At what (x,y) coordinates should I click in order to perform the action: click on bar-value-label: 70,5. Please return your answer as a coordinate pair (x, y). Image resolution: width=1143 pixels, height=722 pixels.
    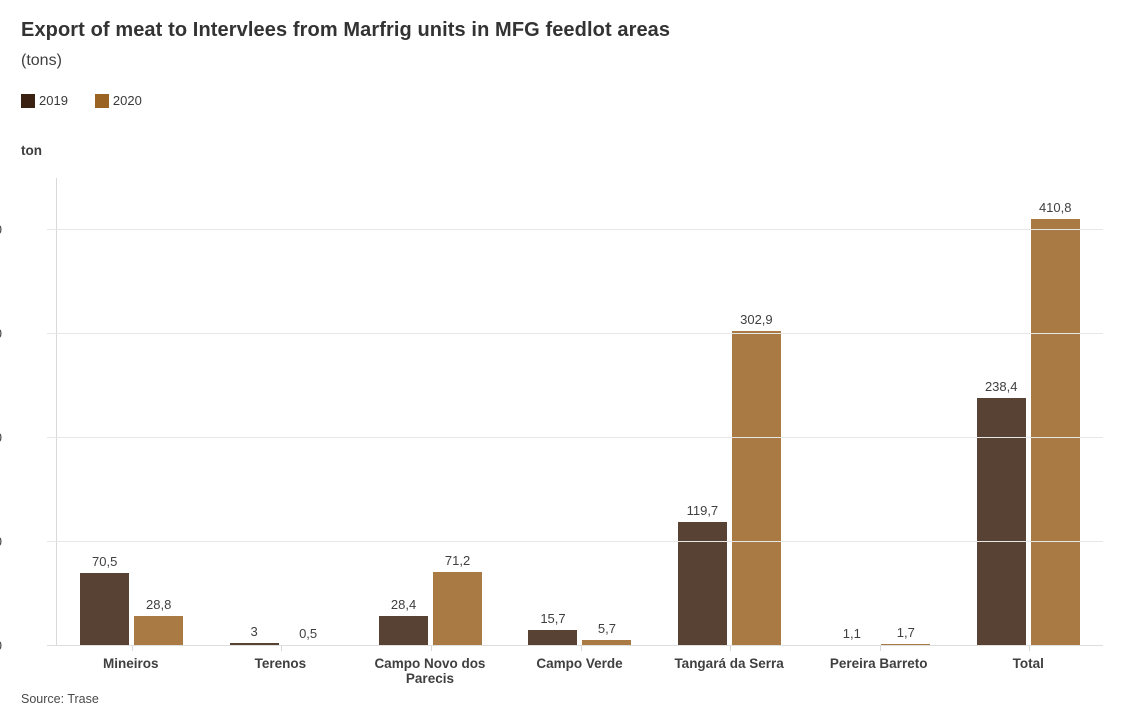
    Looking at the image, I should click on (105, 561).